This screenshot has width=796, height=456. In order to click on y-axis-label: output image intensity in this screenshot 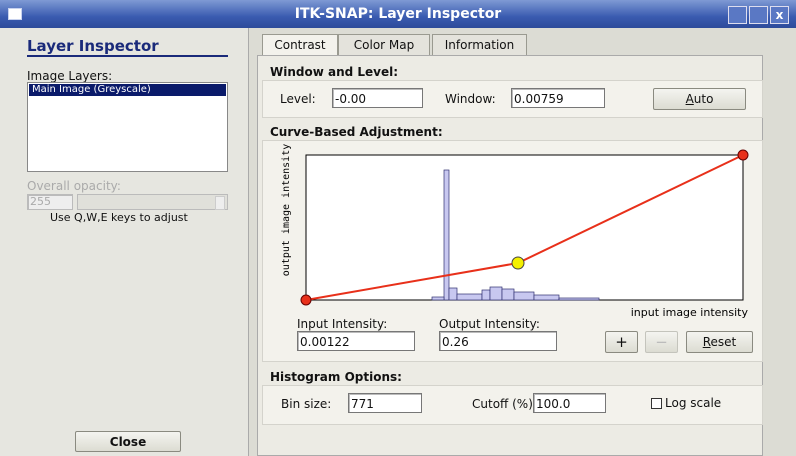, I will do `click(286, 210)`.